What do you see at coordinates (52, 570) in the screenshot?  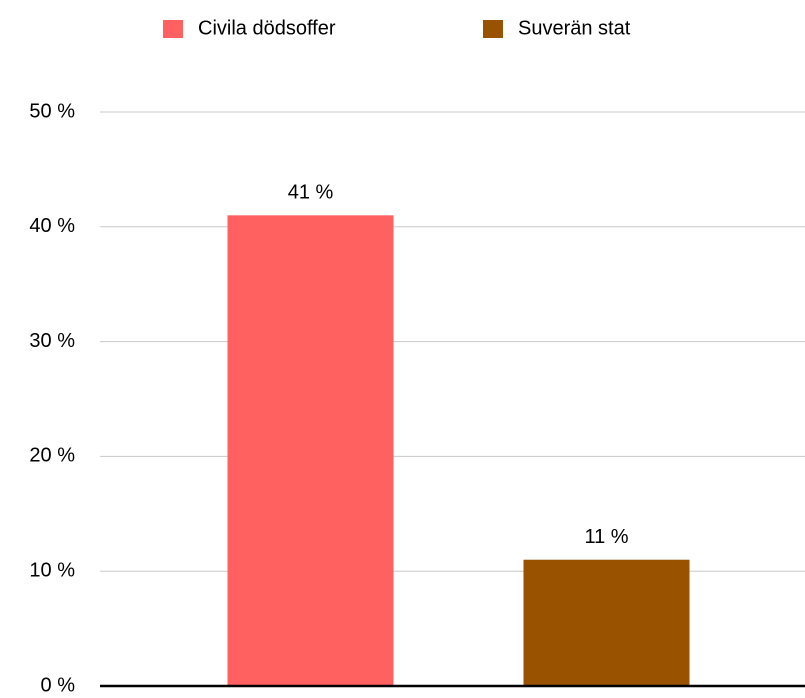 I see `y-tick-label: 10 %` at bounding box center [52, 570].